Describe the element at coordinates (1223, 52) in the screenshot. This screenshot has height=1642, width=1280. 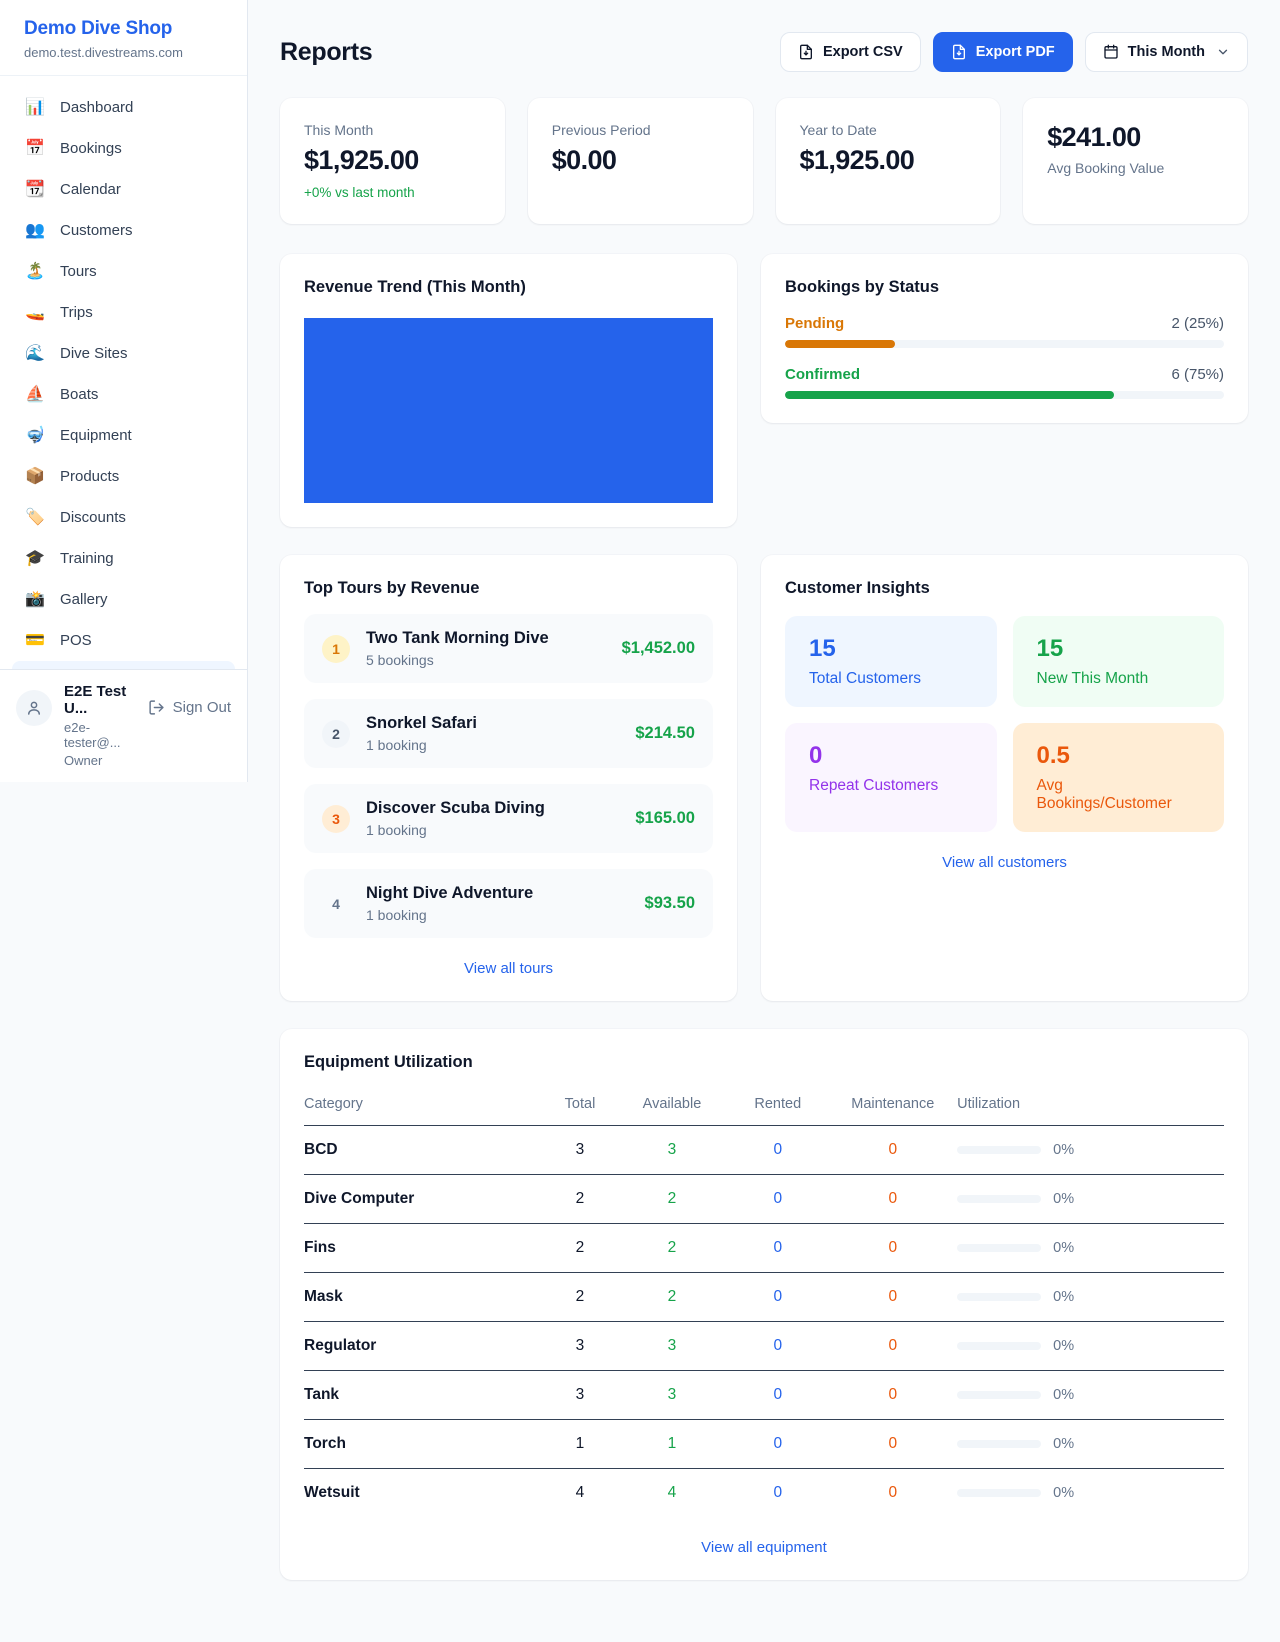
I see `chevron-down-icon` at that location.